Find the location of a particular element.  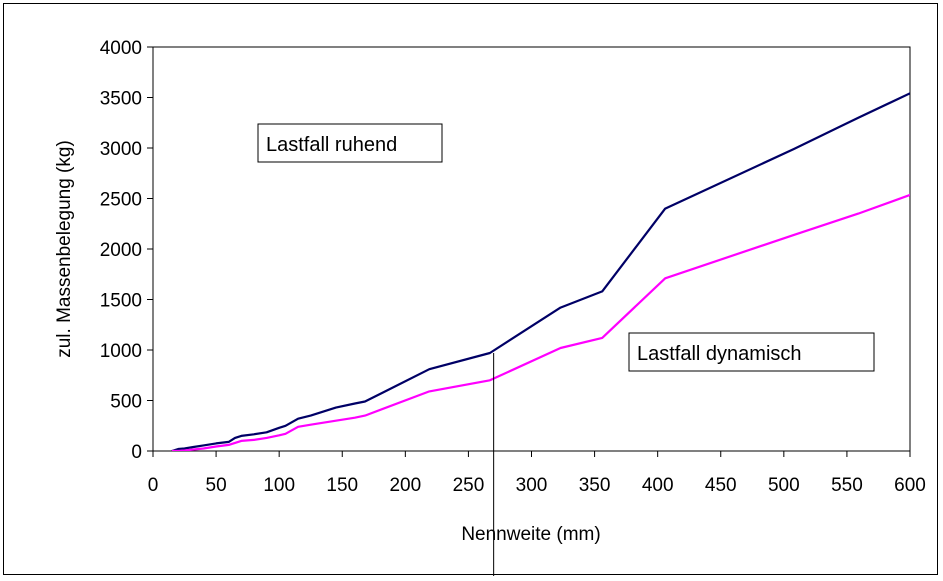

x-tick-label: 200 is located at coordinates (405, 485).